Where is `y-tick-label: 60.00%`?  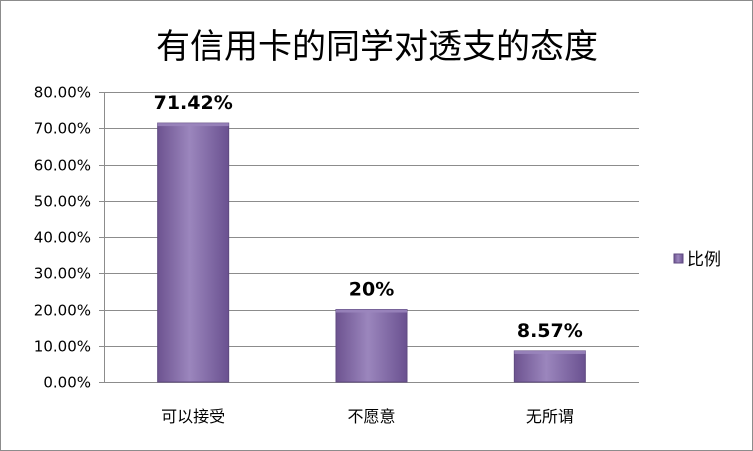 y-tick-label: 60.00% is located at coordinates (62, 166).